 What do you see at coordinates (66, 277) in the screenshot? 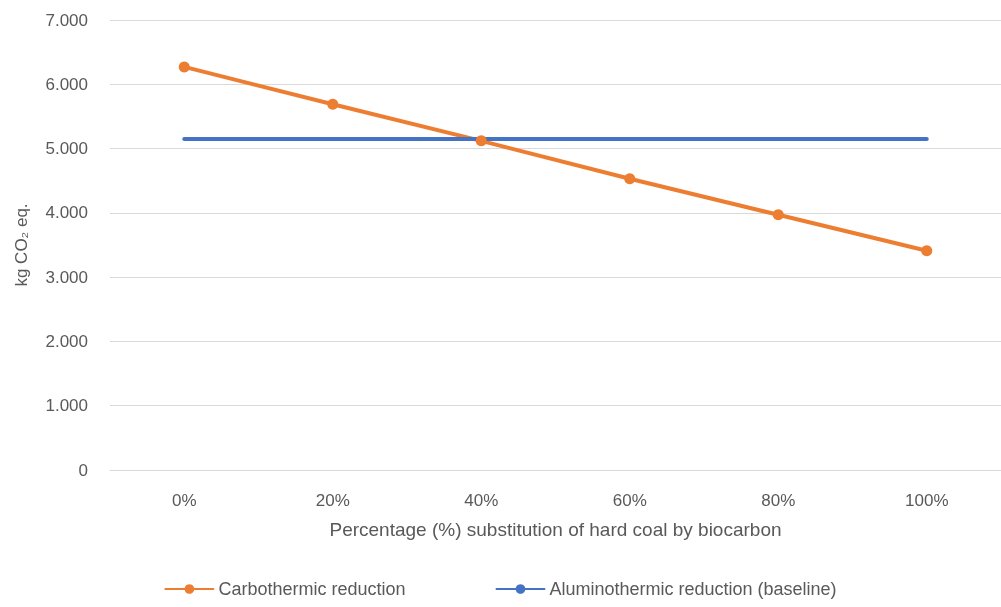
I see `y-tick-label: 3.000` at bounding box center [66, 277].